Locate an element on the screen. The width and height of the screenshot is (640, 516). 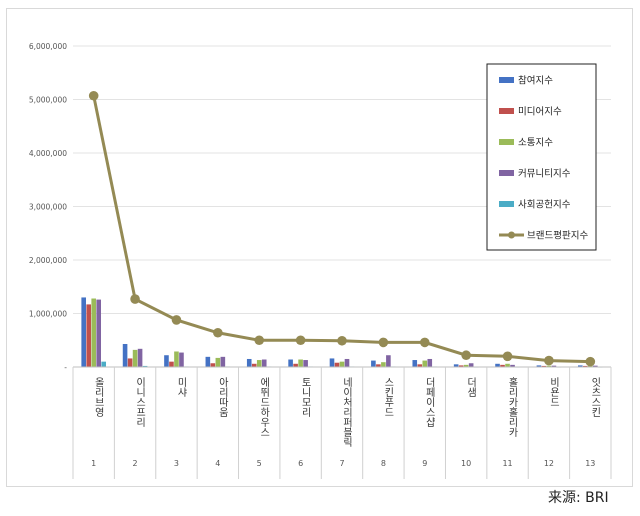
legend-label: 사회공헌지수 is located at coordinates (544, 205).